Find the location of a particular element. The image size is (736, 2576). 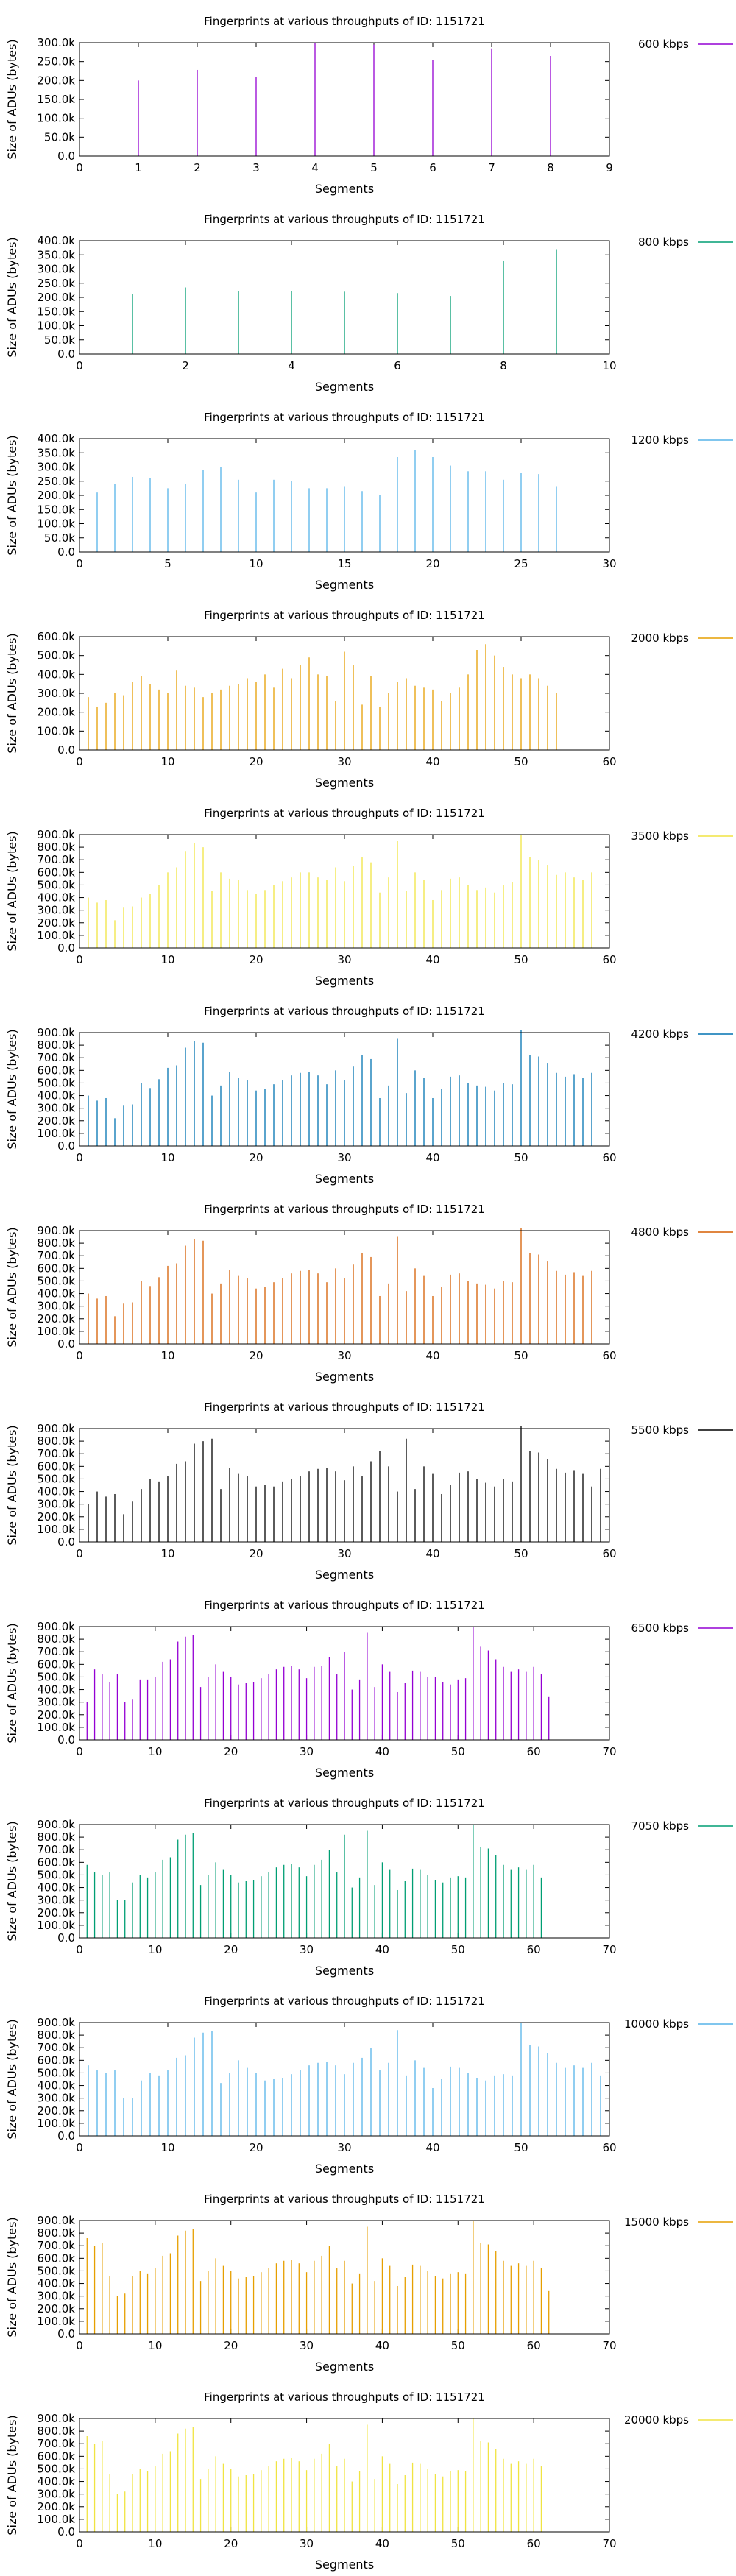

legend-label: 5500 kbps is located at coordinates (660, 1430).